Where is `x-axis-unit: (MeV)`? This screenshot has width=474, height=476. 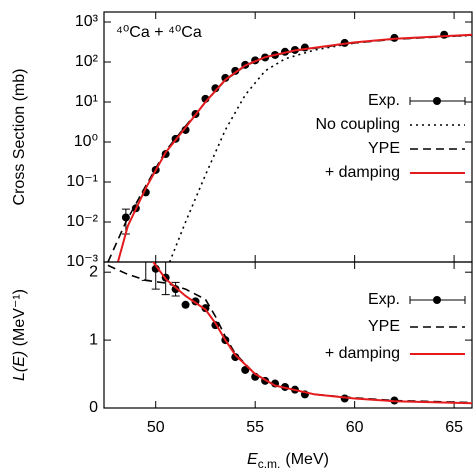 x-axis-unit: (MeV) is located at coordinates (307, 459).